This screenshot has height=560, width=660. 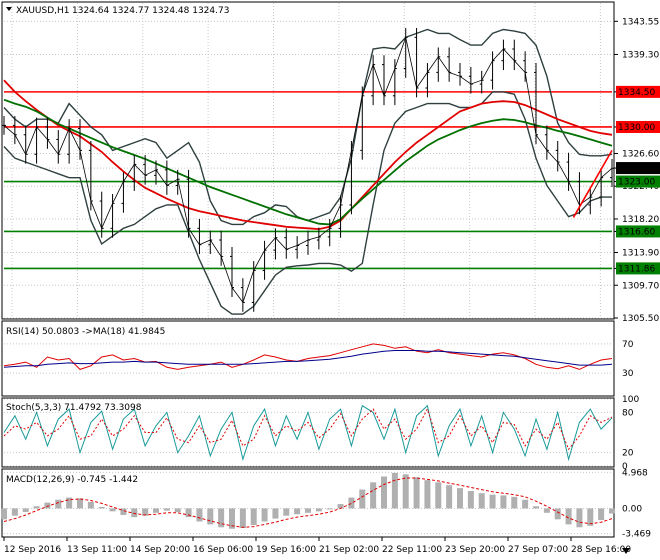 I want to click on resistance-label: 1334.50, so click(x=636, y=93).